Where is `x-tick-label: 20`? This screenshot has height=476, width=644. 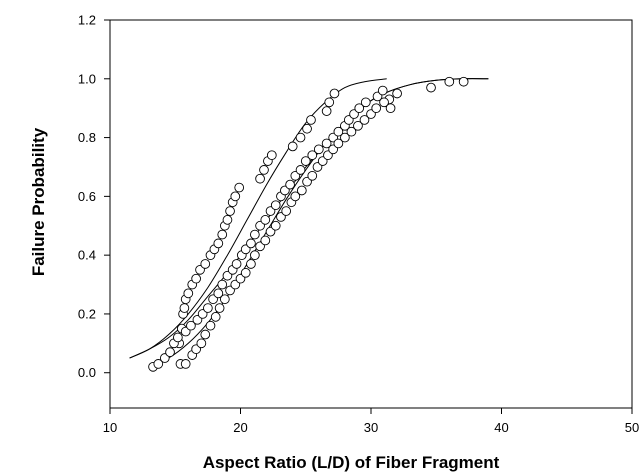
x-tick-label: 20 is located at coordinates (240, 427).